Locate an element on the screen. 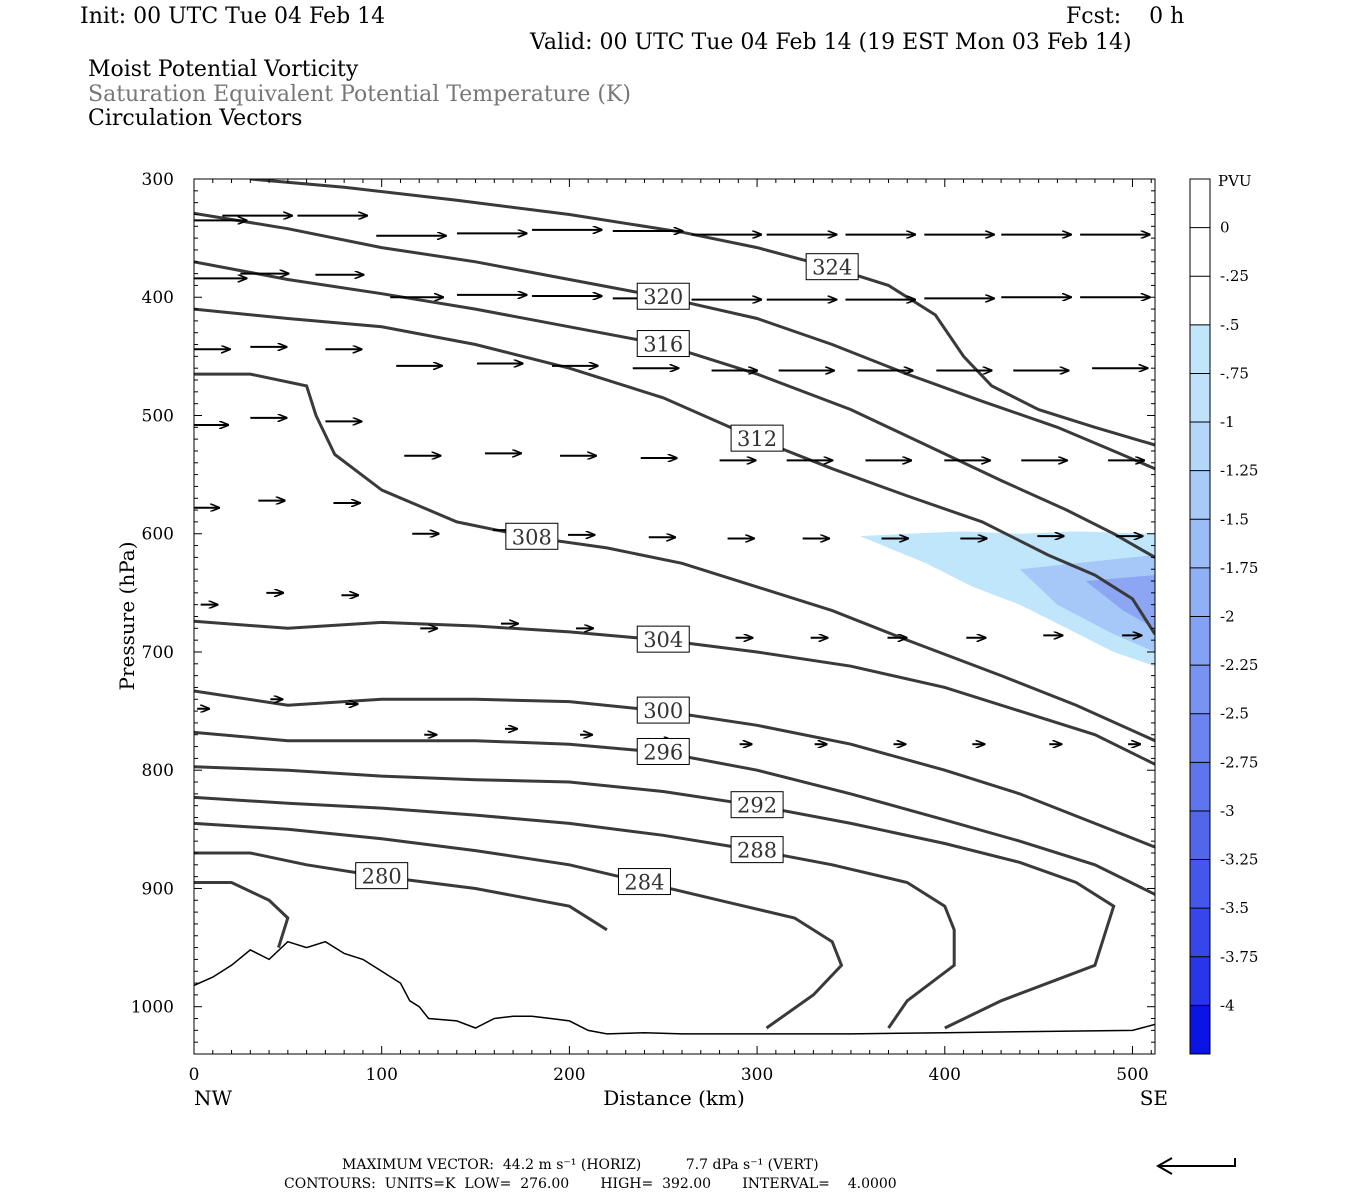 The width and height of the screenshot is (1350, 1200). colorbar-label: -4 is located at coordinates (1227, 1005).